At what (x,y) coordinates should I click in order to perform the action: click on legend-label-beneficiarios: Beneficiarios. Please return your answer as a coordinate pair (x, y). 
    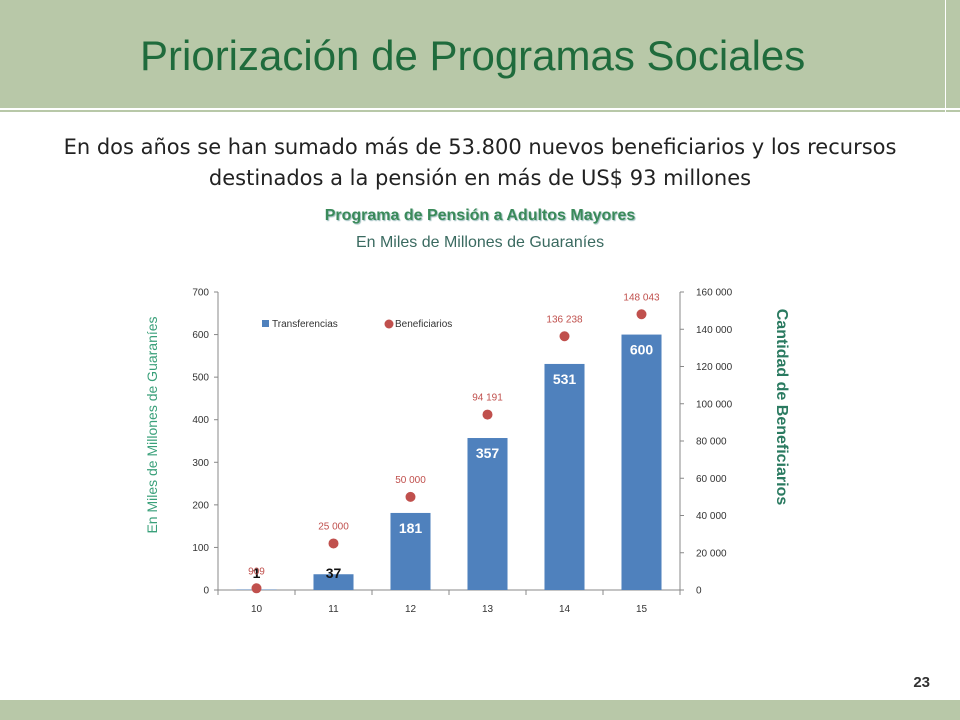
    Looking at the image, I should click on (423, 324).